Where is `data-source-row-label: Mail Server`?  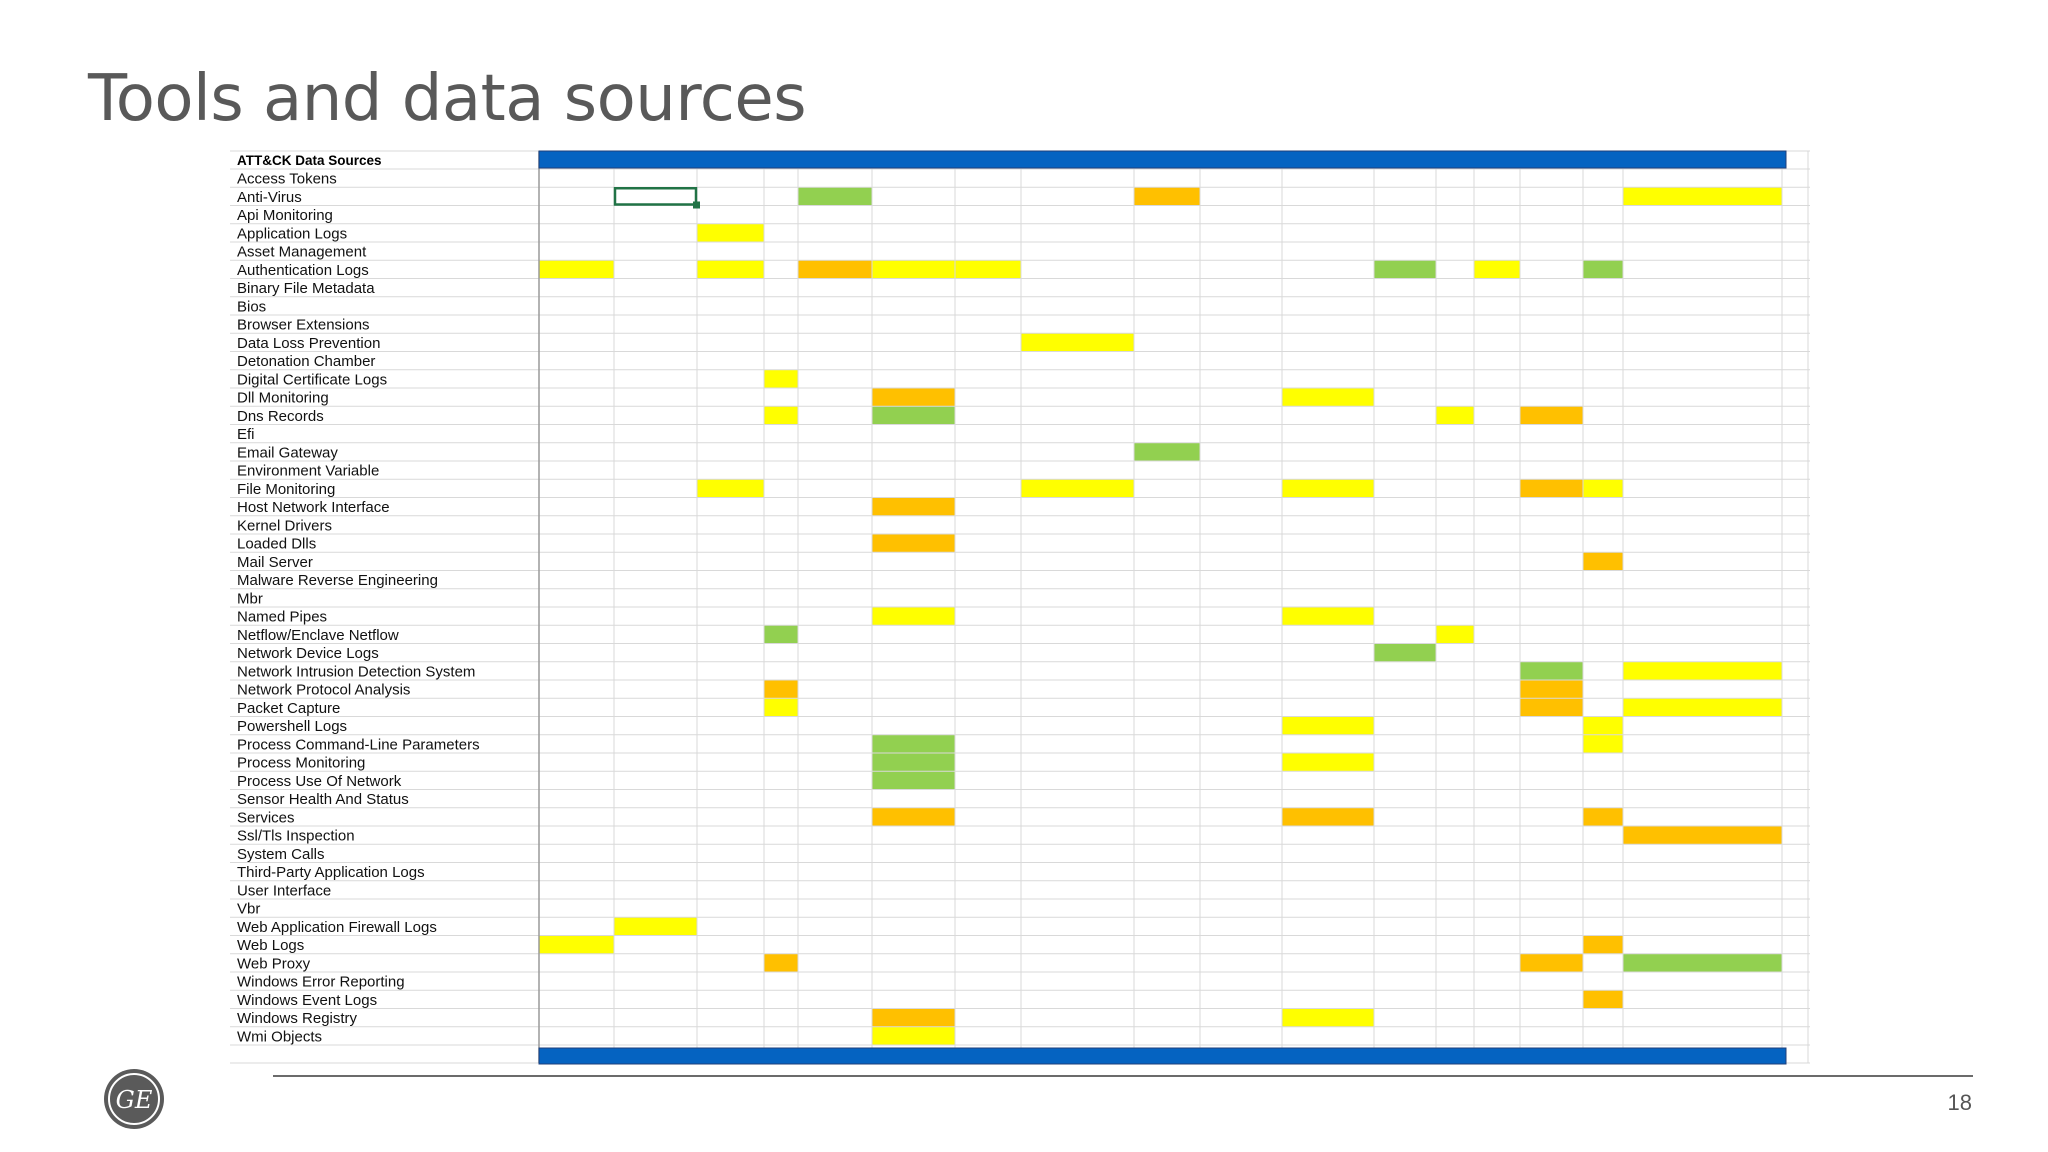
data-source-row-label: Mail Server is located at coordinates (275, 562).